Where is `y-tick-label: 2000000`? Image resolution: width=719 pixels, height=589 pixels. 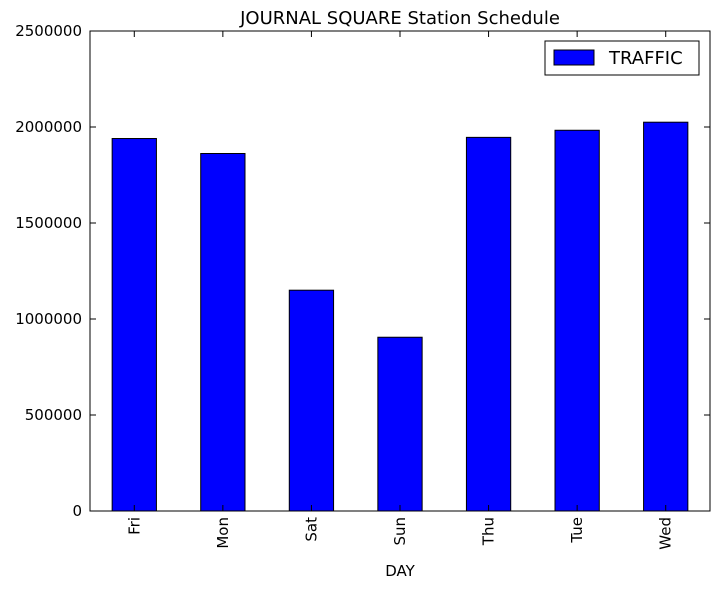
y-tick-label: 2000000 is located at coordinates (48, 127).